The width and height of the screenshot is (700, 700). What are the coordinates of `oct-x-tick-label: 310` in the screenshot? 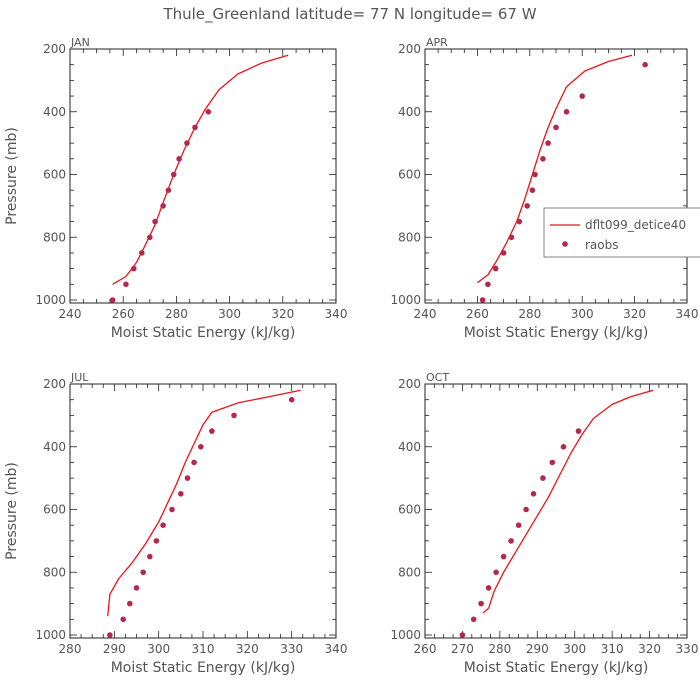 It's located at (612, 649).